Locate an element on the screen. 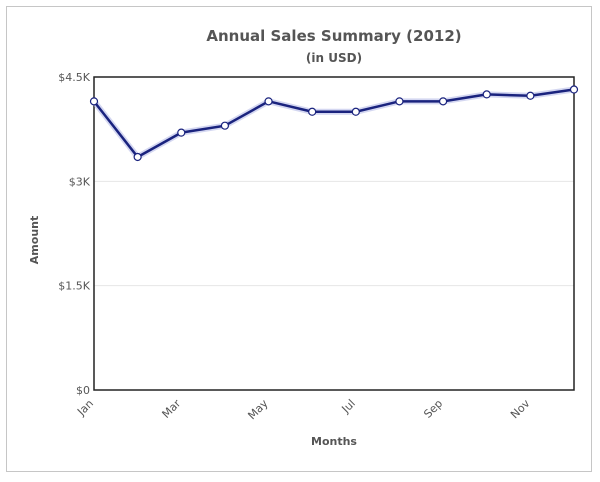 The image size is (600, 482). data-point-mar is located at coordinates (181, 132).